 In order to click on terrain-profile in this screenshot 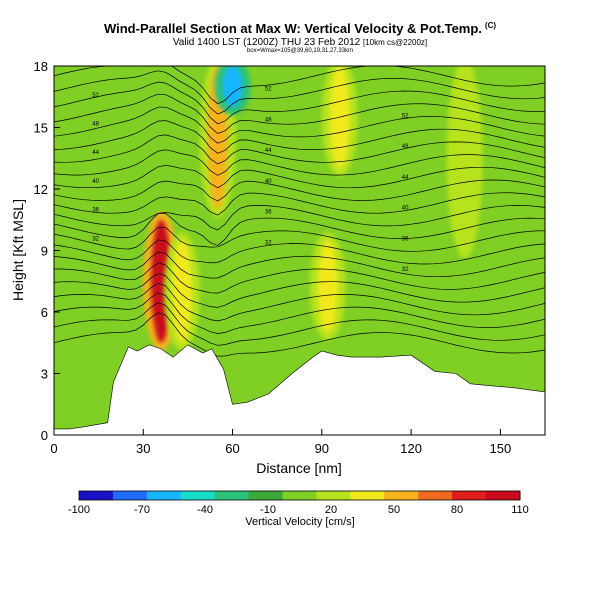, I will do `click(299, 389)`.